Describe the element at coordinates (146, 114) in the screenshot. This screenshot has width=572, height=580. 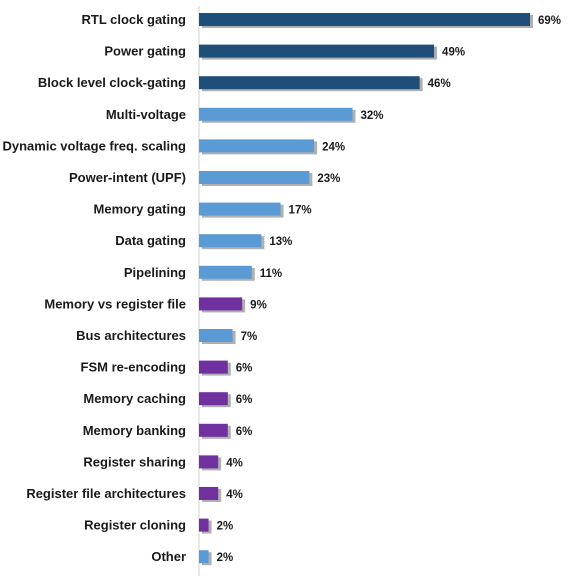
I see `category-label: Multi-voltage` at that location.